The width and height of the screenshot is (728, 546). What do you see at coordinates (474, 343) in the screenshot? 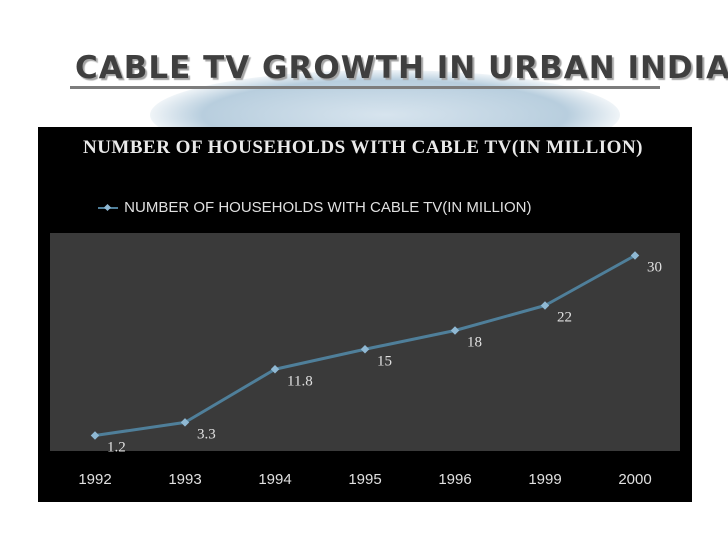
I see `data-label: 18` at bounding box center [474, 343].